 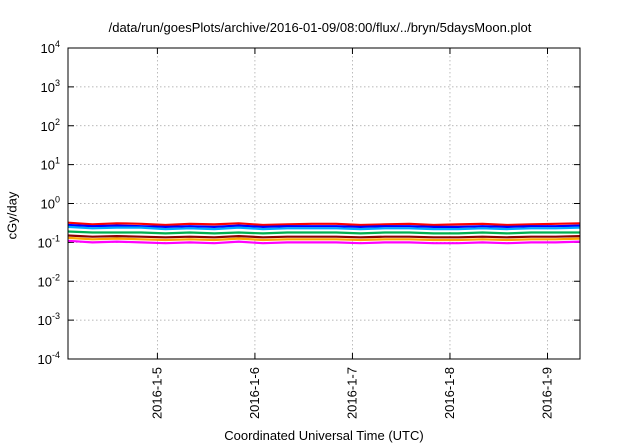 I want to click on y-tick-label: 10³, so click(x=50, y=86).